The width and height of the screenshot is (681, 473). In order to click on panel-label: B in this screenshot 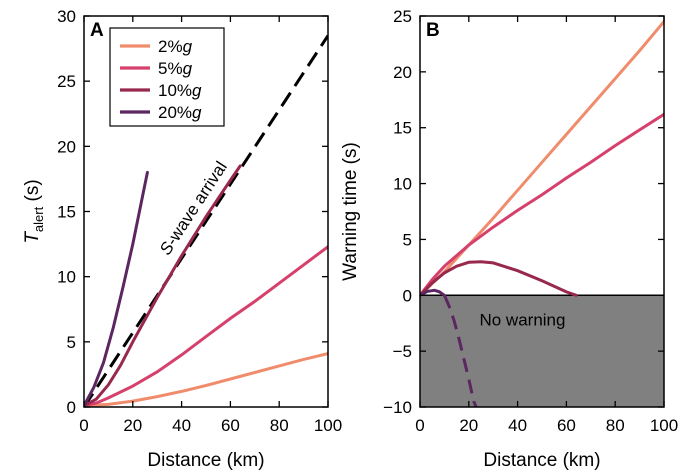, I will do `click(433, 30)`.